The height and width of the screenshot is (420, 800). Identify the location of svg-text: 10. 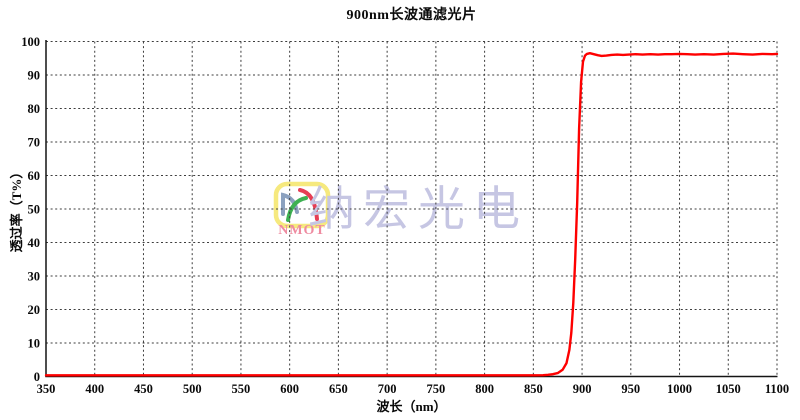
(34, 344).